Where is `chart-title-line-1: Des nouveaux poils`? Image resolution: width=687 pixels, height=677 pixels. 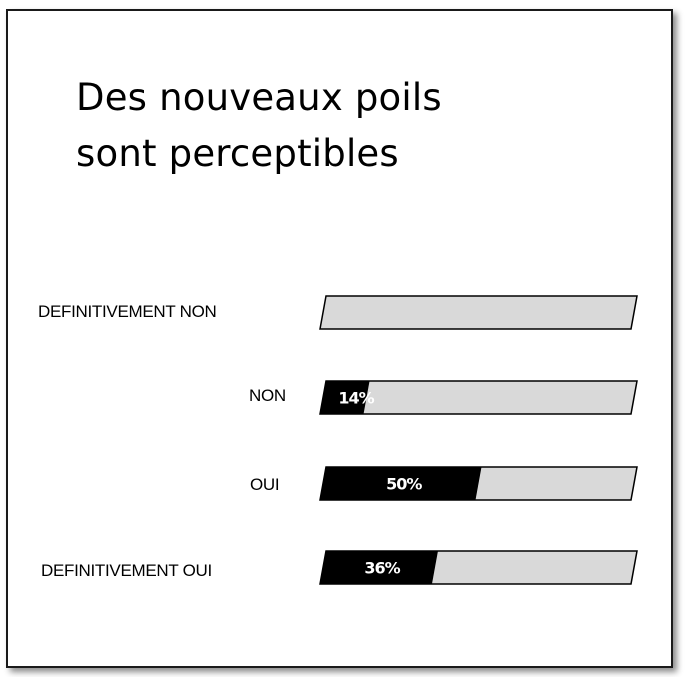
chart-title-line-1: Des nouveaux poils is located at coordinates (259, 97).